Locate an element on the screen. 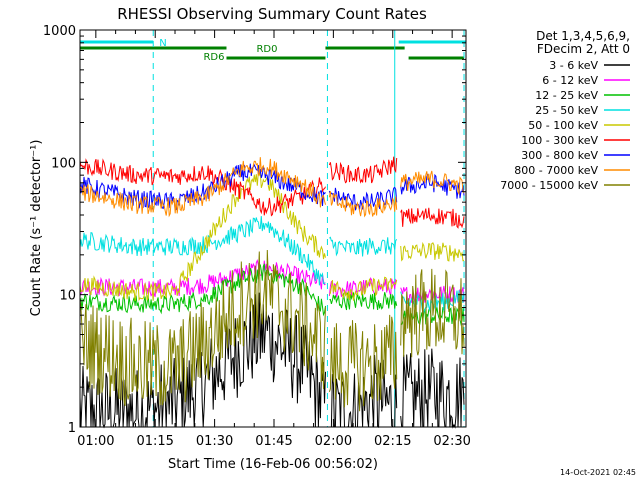 The width and height of the screenshot is (640, 480). x-tick-label: 01:00 is located at coordinates (95, 441).